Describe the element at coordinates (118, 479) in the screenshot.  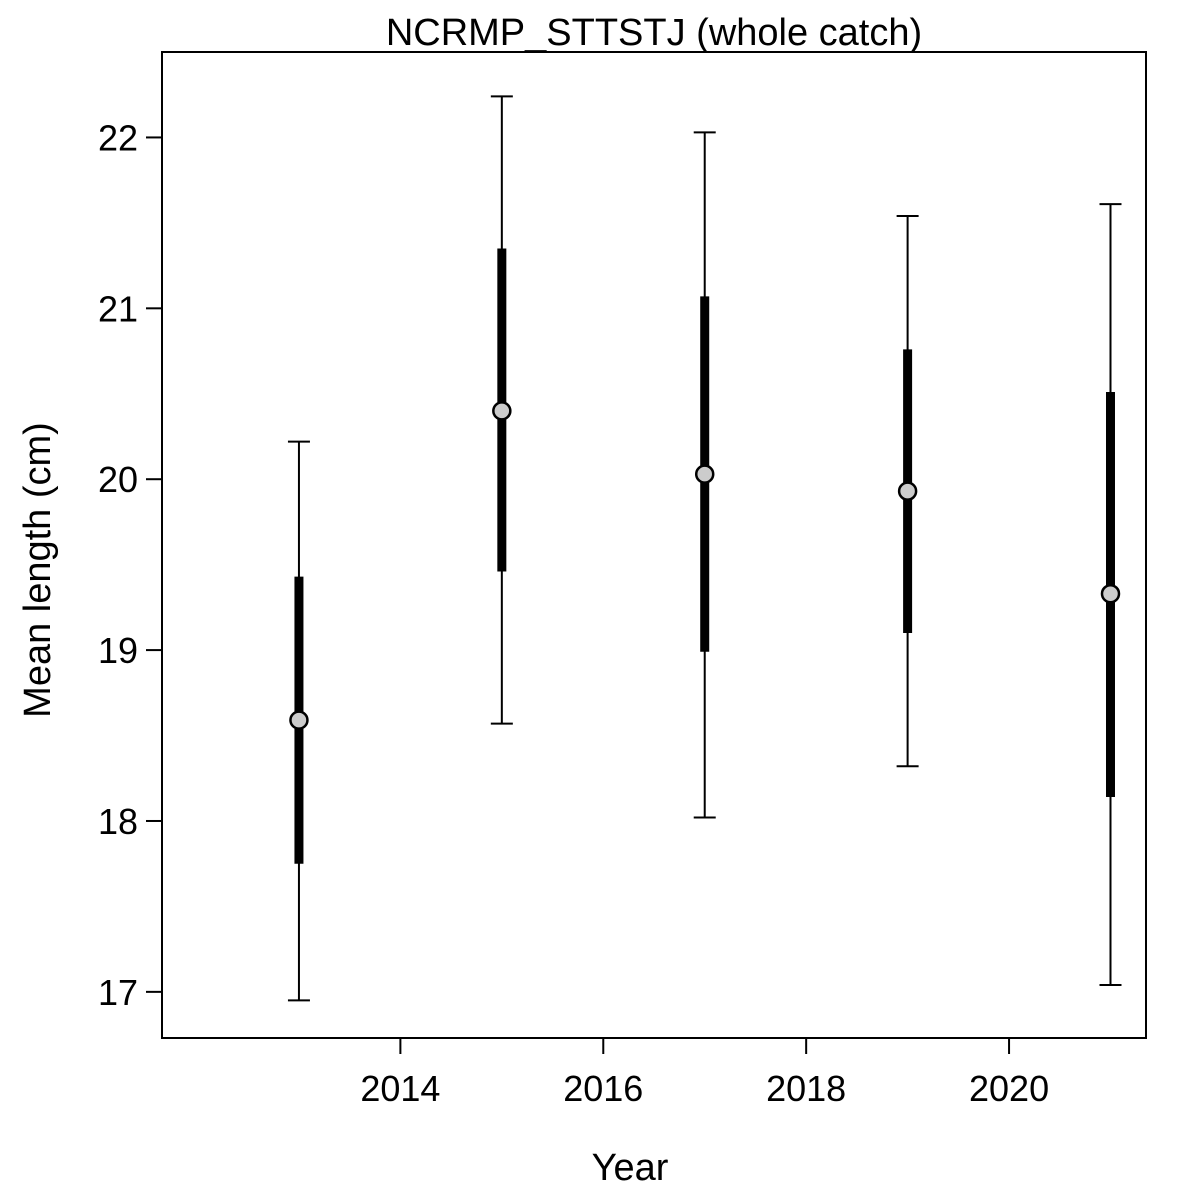
I see `y-tick-label: 20` at that location.